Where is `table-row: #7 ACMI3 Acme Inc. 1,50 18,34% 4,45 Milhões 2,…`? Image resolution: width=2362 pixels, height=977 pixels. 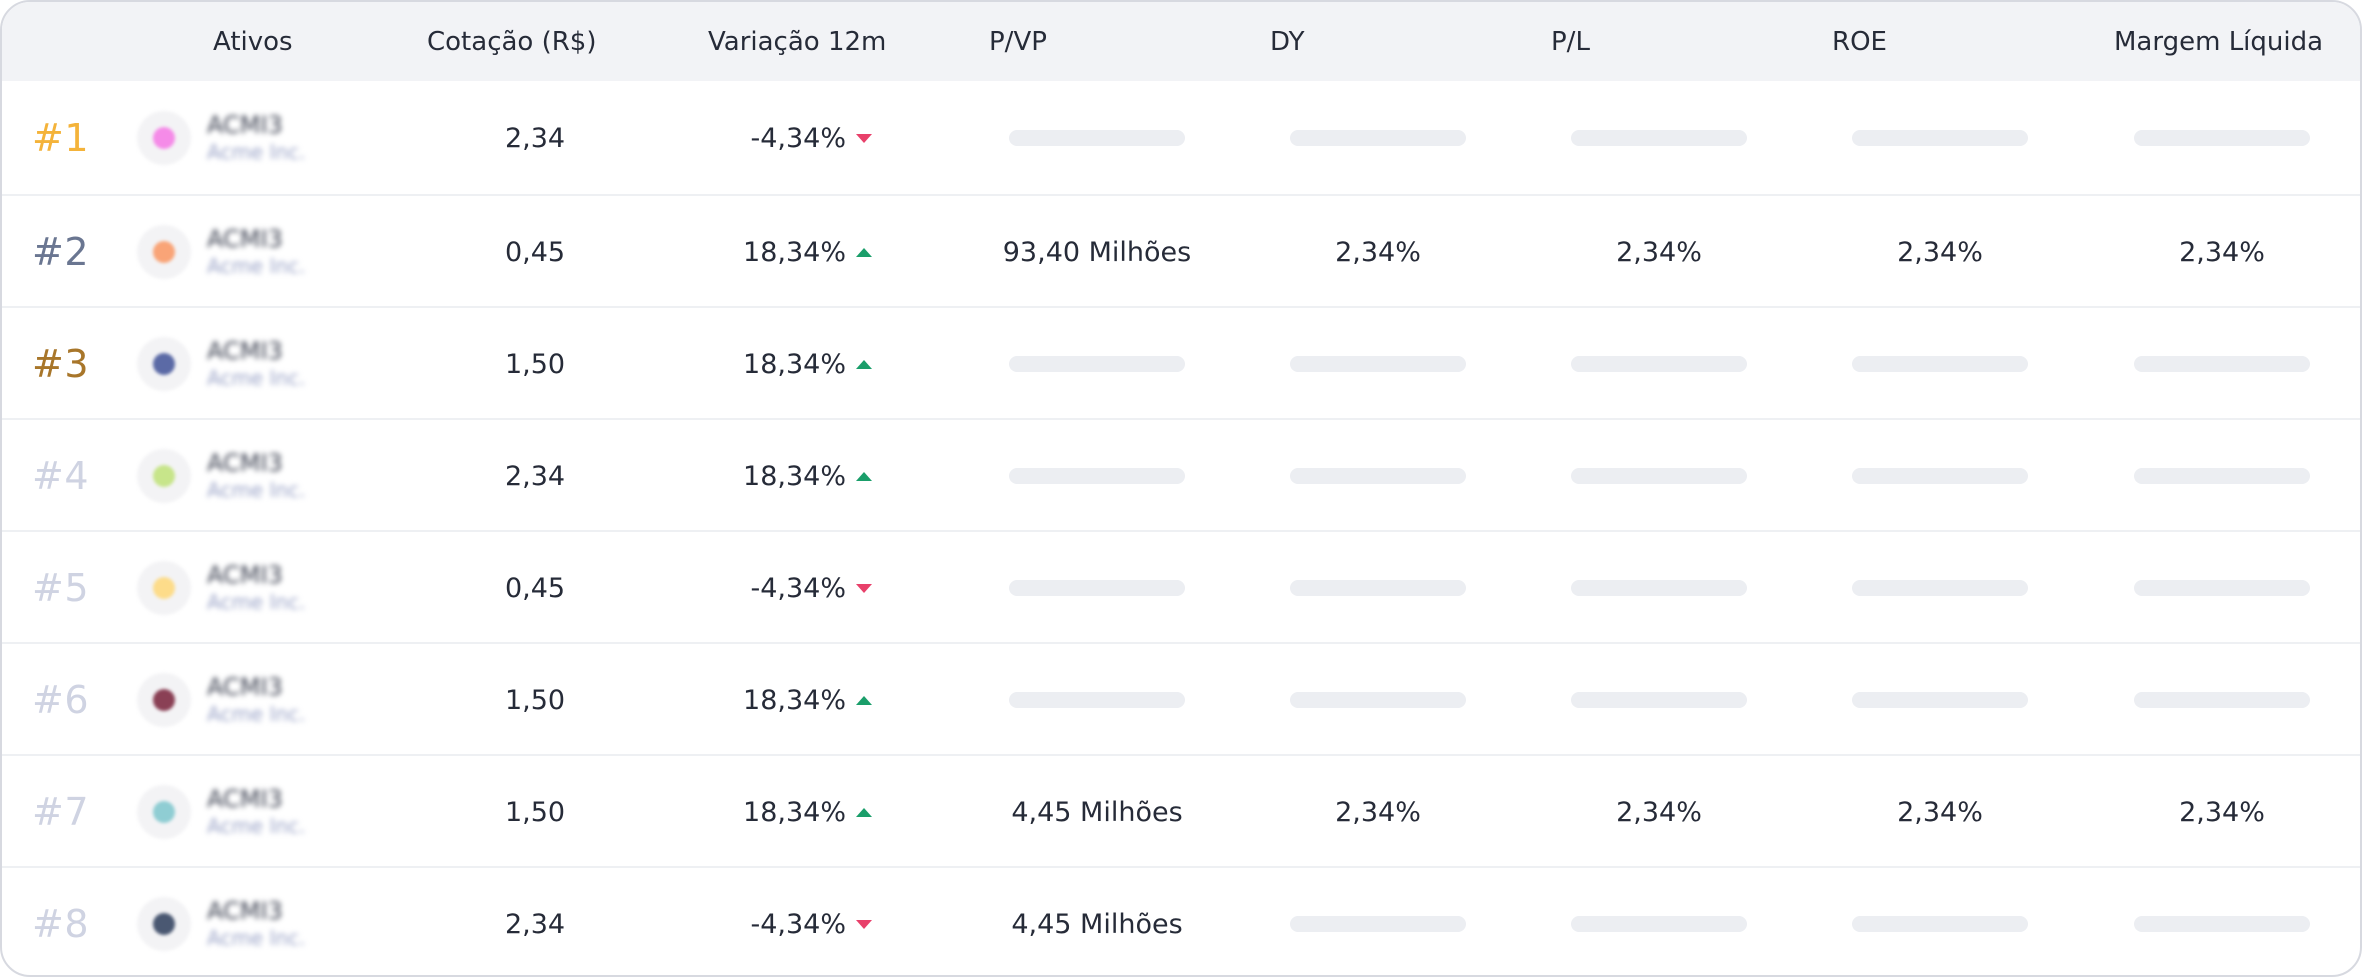
table-row: #7 ACMI3 Acme Inc. 1,50 18,34% 4,45 Milhões 2,… is located at coordinates (1181, 810).